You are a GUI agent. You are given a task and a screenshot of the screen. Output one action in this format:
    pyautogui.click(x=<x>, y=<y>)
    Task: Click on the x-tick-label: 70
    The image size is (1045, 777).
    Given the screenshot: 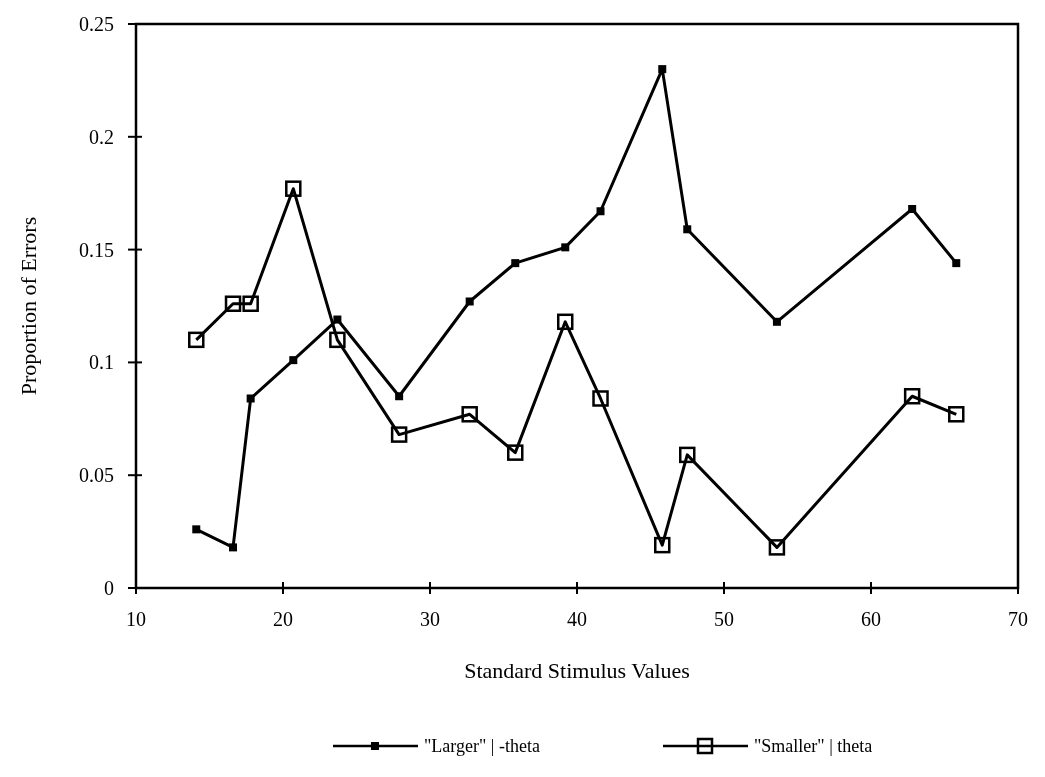 What is the action you would take?
    pyautogui.click(x=1018, y=619)
    